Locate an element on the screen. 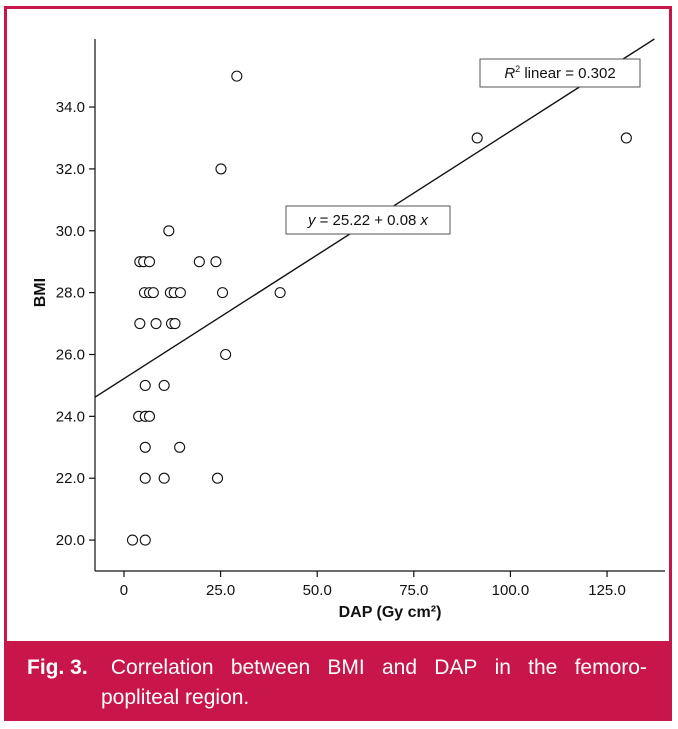 This screenshot has height=729, width=678. regression-equation-label: y = 25.22 + 0.08 x is located at coordinates (368, 220).